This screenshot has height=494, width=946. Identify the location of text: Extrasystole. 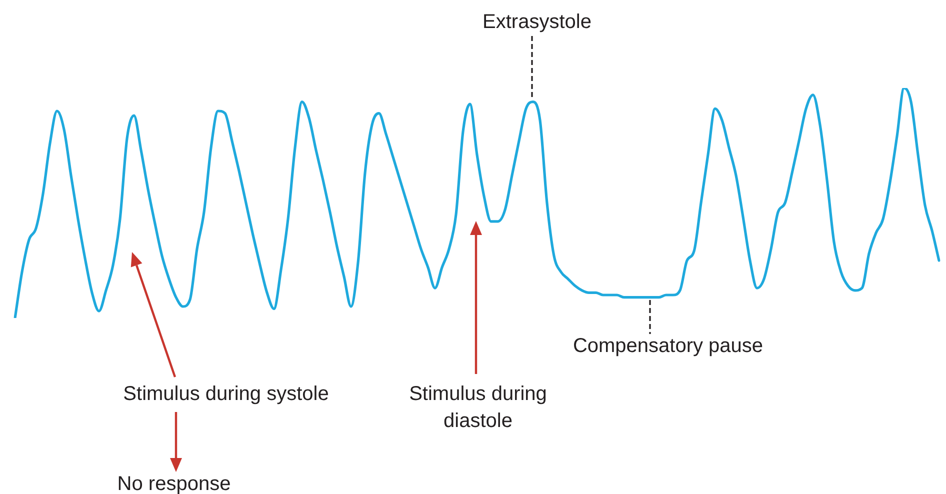
(537, 22).